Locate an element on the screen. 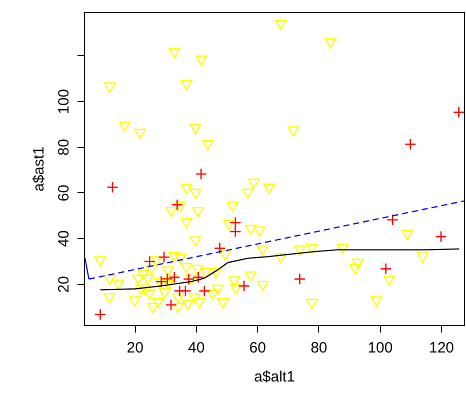 The image size is (466, 400). y-tick-label: 100 is located at coordinates (64, 101).